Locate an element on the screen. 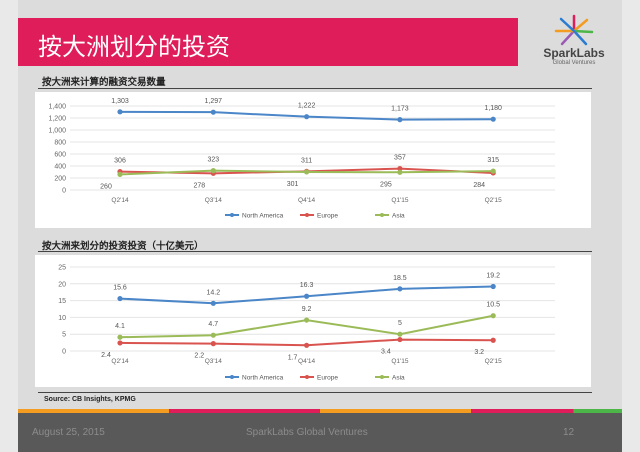 Image resolution: width=640 pixels, height=452 pixels. y-tick-label: 1,400 is located at coordinates (57, 107).